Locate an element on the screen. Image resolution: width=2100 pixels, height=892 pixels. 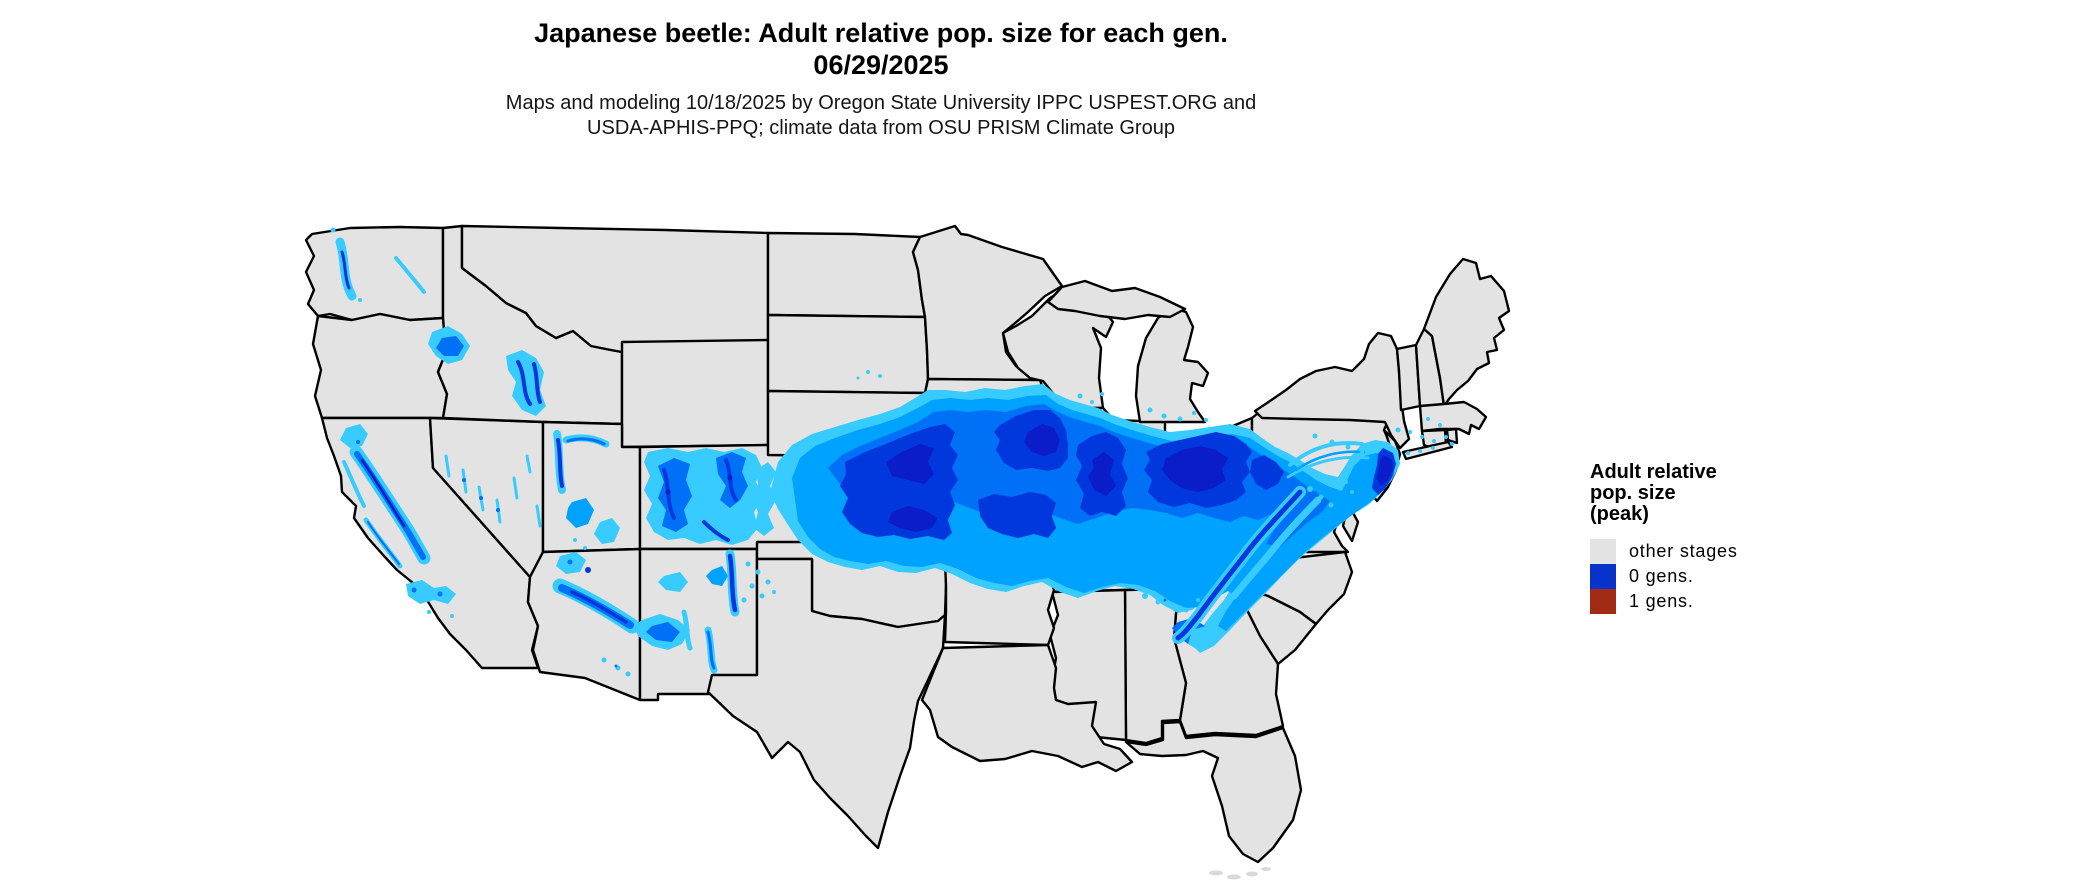
state-me is located at coordinates (1466, 332).